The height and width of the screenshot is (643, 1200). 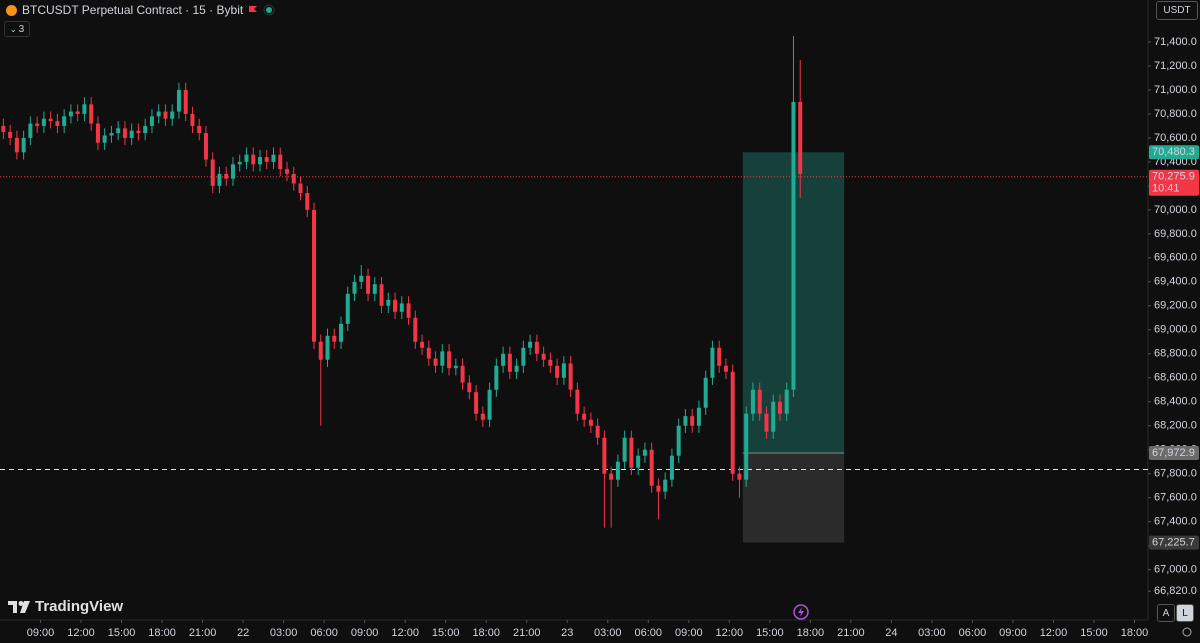 What do you see at coordinates (1175, 258) in the screenshot?
I see `y-tick-label: 69,600.0` at bounding box center [1175, 258].